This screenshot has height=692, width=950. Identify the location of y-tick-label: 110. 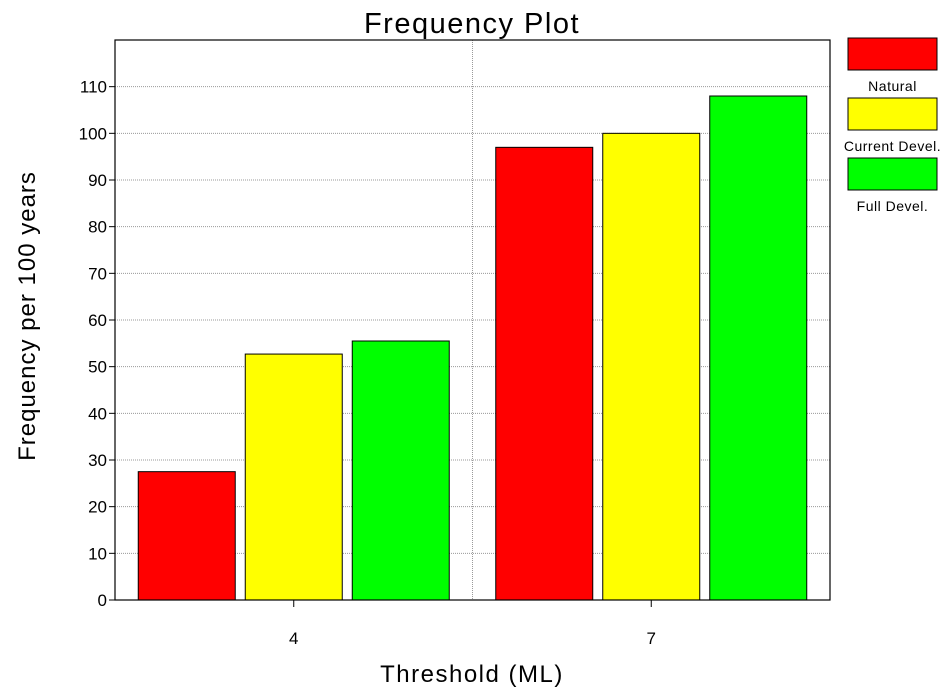
(93, 87).